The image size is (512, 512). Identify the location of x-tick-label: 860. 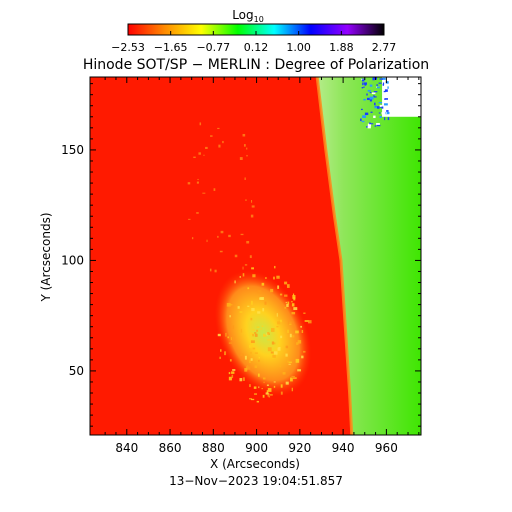
(170, 448).